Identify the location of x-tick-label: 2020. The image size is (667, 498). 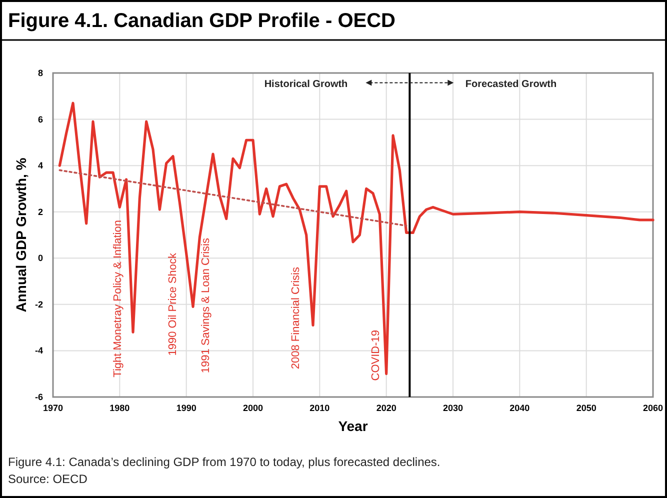
(386, 408).